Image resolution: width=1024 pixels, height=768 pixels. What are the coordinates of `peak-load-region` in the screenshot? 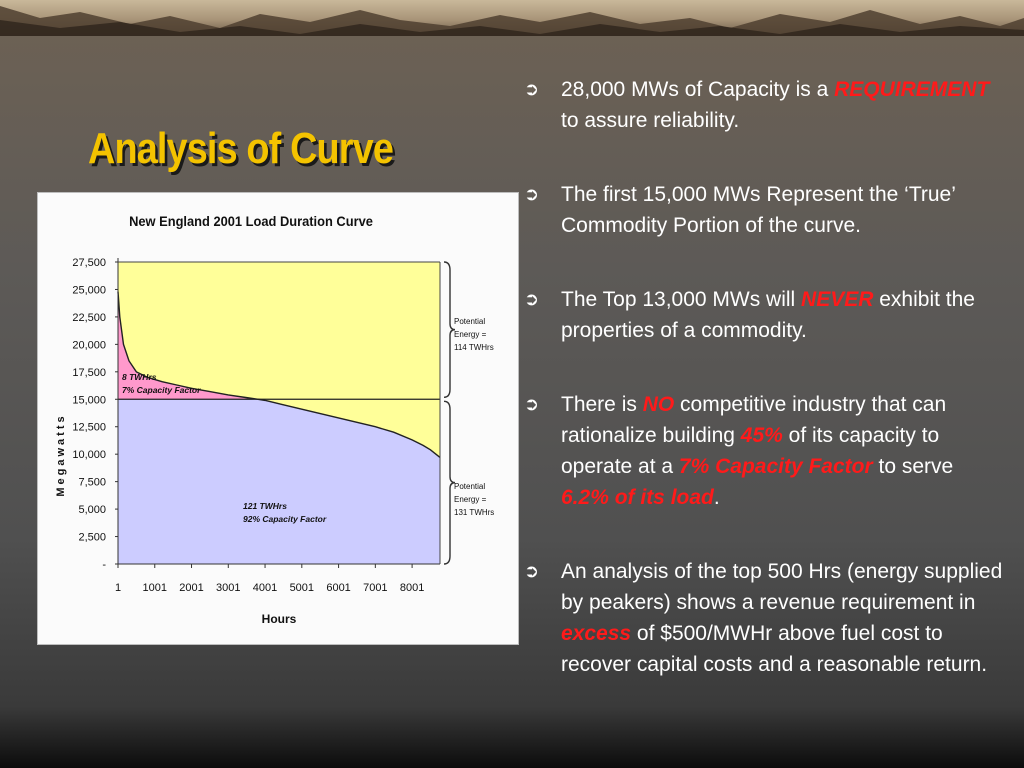 It's located at (279, 345).